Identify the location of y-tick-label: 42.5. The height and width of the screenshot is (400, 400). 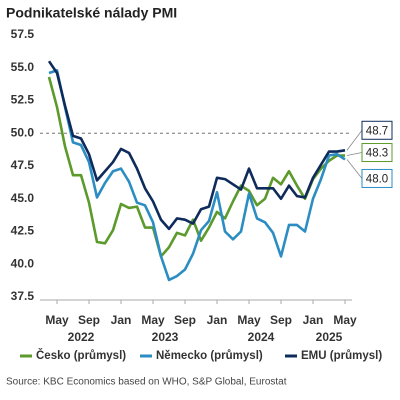
(23, 231).